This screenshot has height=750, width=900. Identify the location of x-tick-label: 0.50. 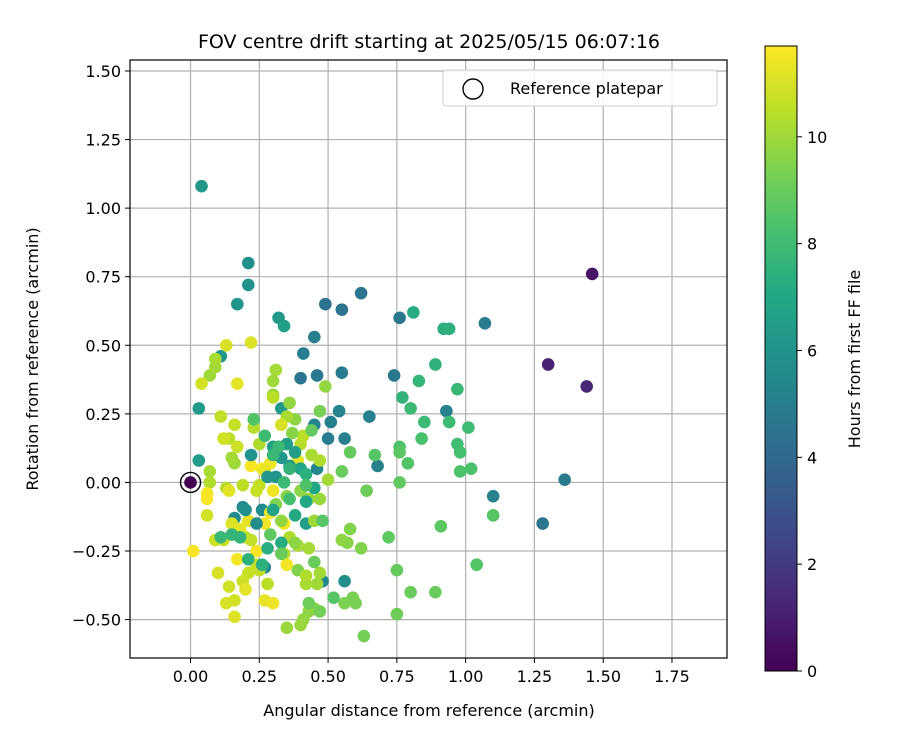
(328, 676).